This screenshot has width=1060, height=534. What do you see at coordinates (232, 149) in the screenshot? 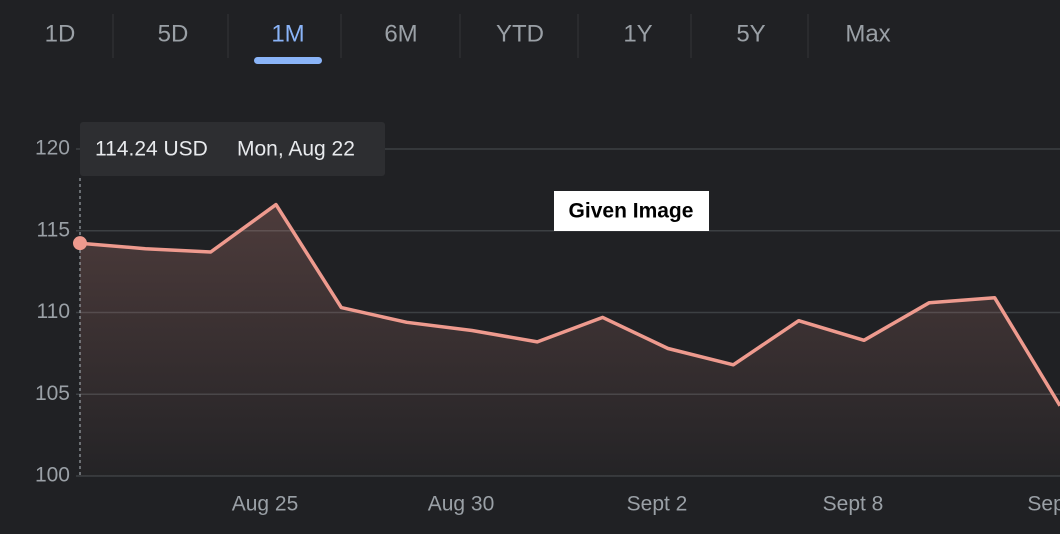
I see `tooltip-box` at bounding box center [232, 149].